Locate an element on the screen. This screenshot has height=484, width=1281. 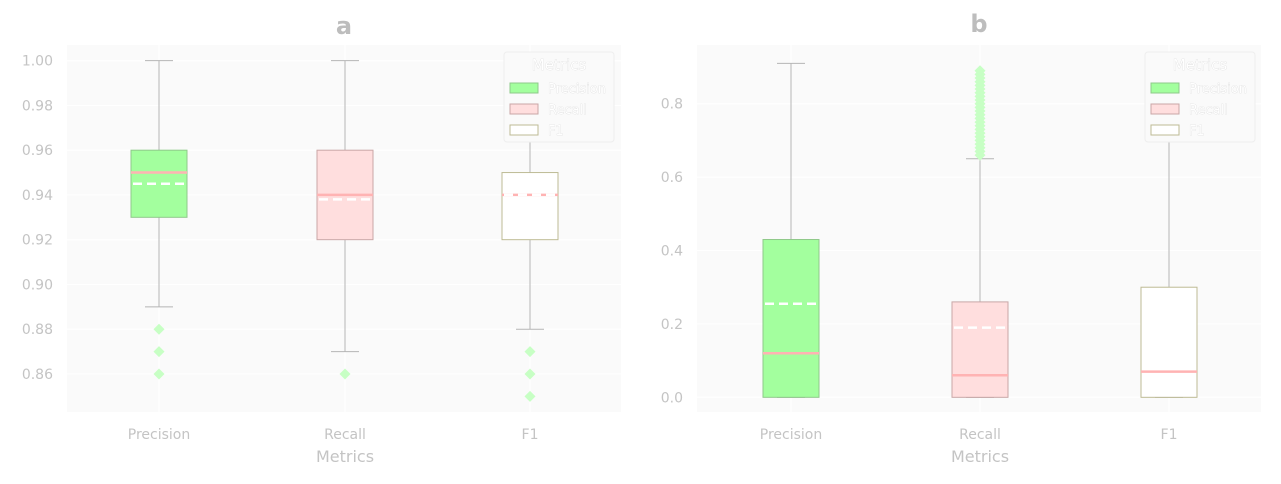
panel-title: b is located at coordinates (978, 24).